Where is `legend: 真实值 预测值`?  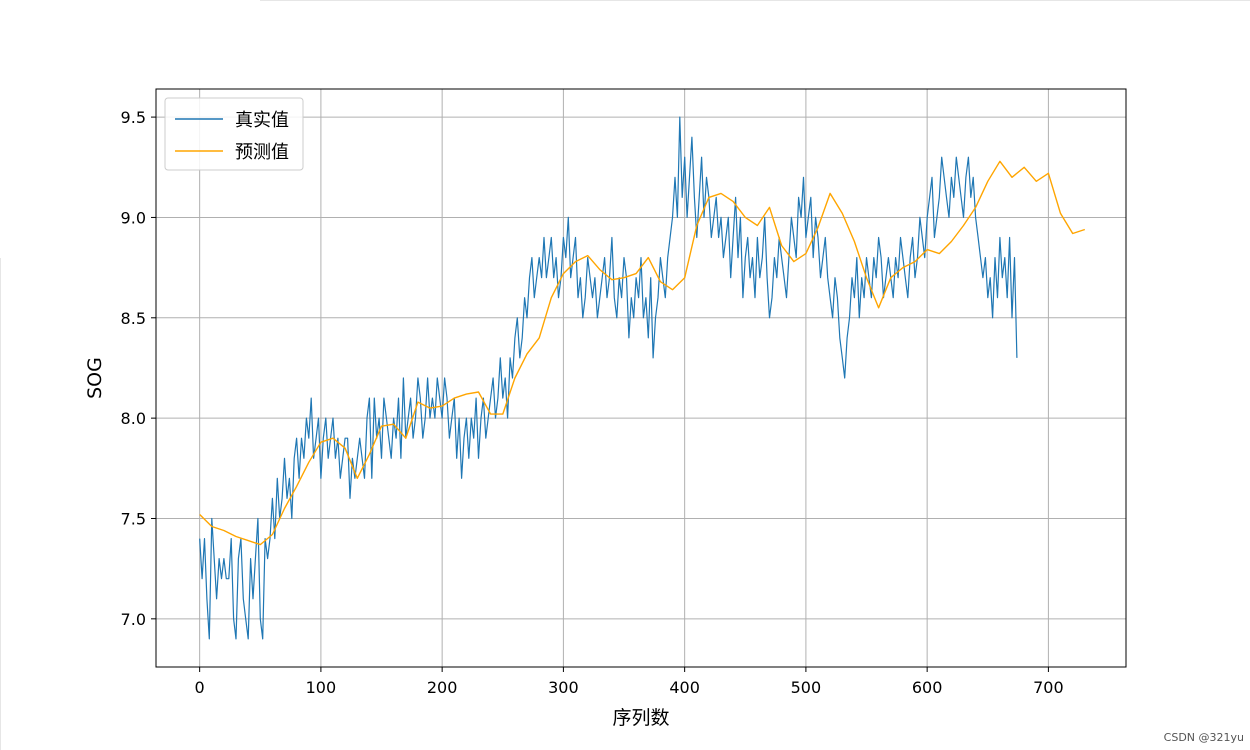 legend: 真实值 预测值 is located at coordinates (234, 134).